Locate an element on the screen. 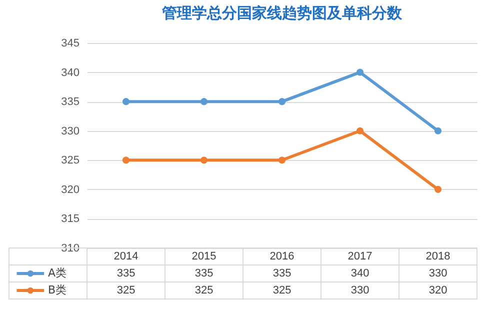 The width and height of the screenshot is (485, 329). y-tick-label: 330 is located at coordinates (70, 131).